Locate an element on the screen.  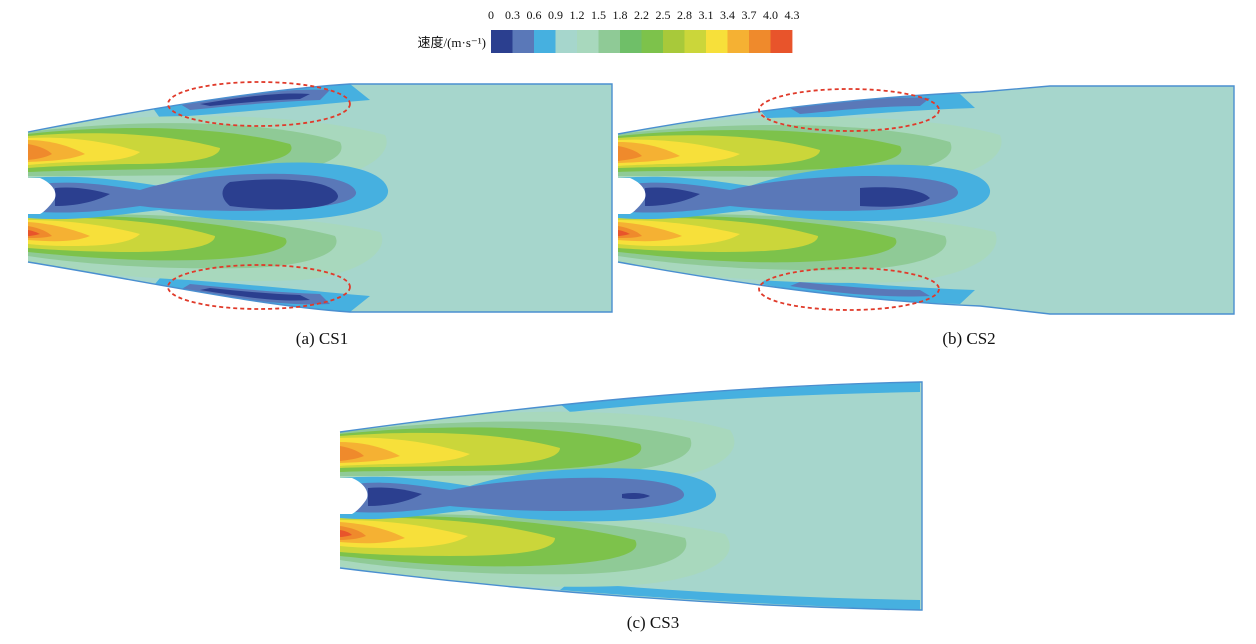
legend-tick-label: 0.9 is located at coordinates (555, 15).